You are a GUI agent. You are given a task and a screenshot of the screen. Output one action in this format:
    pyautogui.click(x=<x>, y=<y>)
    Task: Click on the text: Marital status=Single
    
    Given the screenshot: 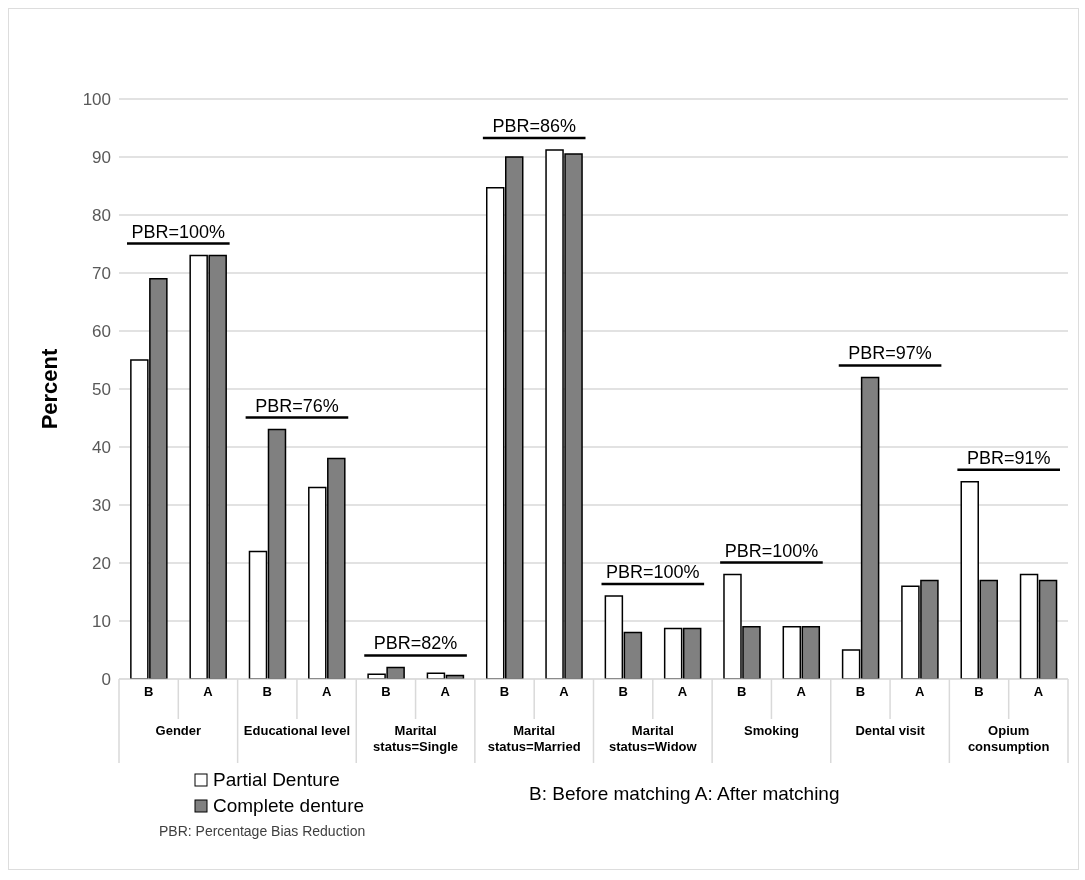 What is the action you would take?
    pyautogui.click(x=415, y=739)
    